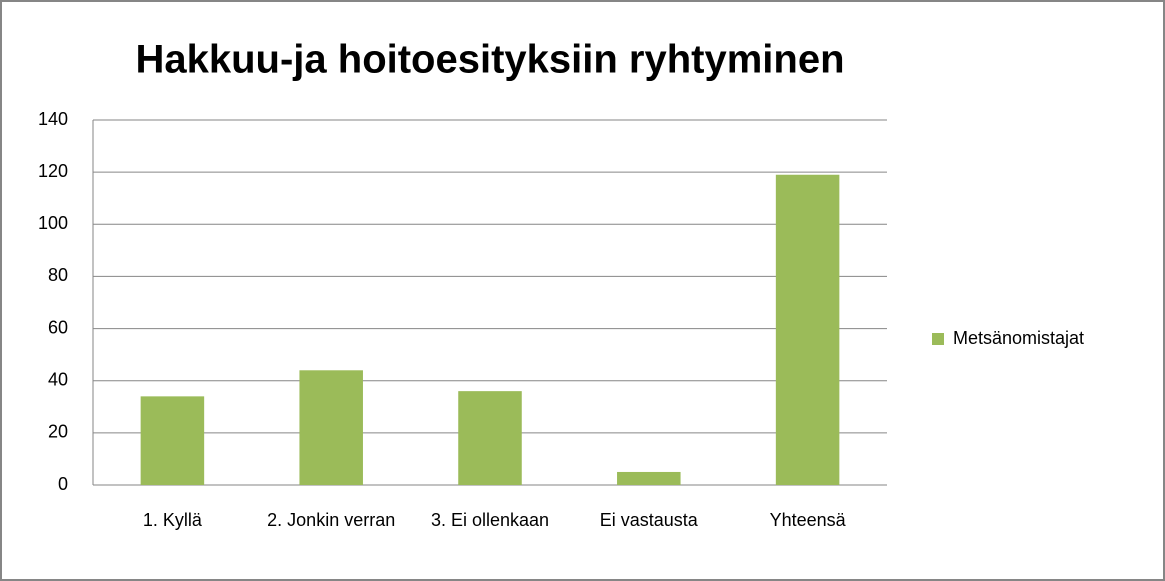 This screenshot has height=581, width=1165. Describe the element at coordinates (53, 171) in the screenshot. I see `y-tick-label: 120` at that location.